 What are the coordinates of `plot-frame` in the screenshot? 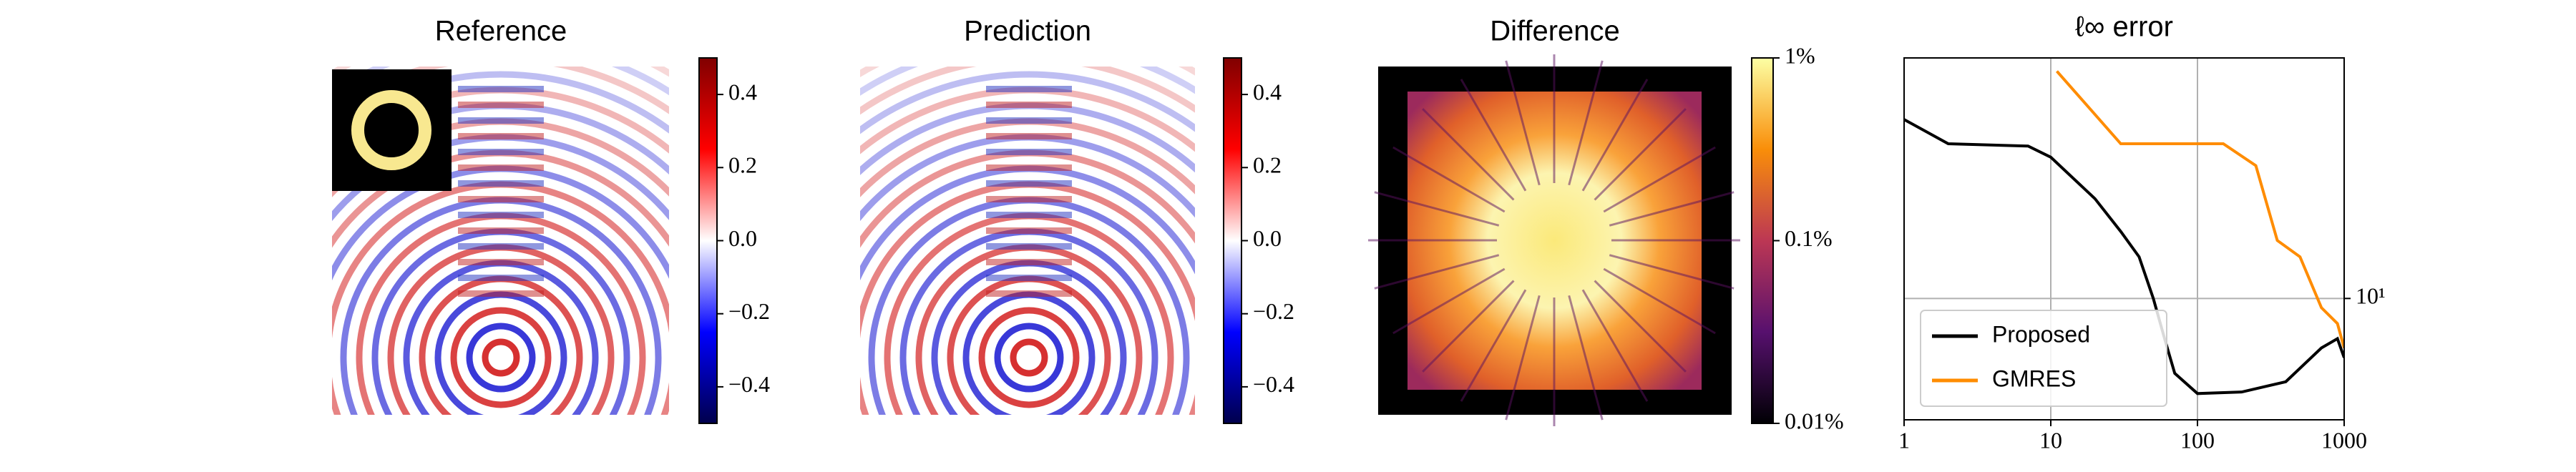 It's located at (2124, 239).